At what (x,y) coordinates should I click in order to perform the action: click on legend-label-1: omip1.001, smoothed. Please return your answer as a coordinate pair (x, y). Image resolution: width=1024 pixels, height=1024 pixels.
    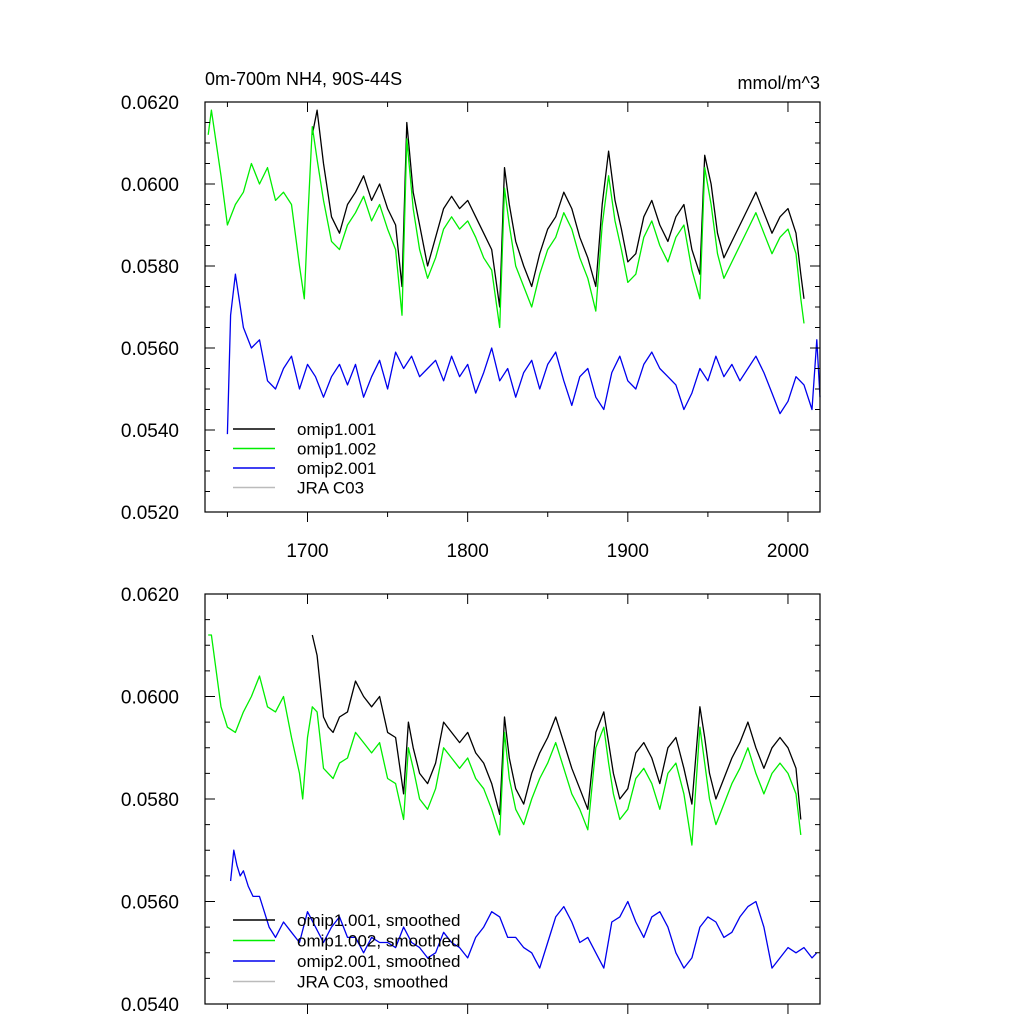
    Looking at the image, I should click on (379, 920).